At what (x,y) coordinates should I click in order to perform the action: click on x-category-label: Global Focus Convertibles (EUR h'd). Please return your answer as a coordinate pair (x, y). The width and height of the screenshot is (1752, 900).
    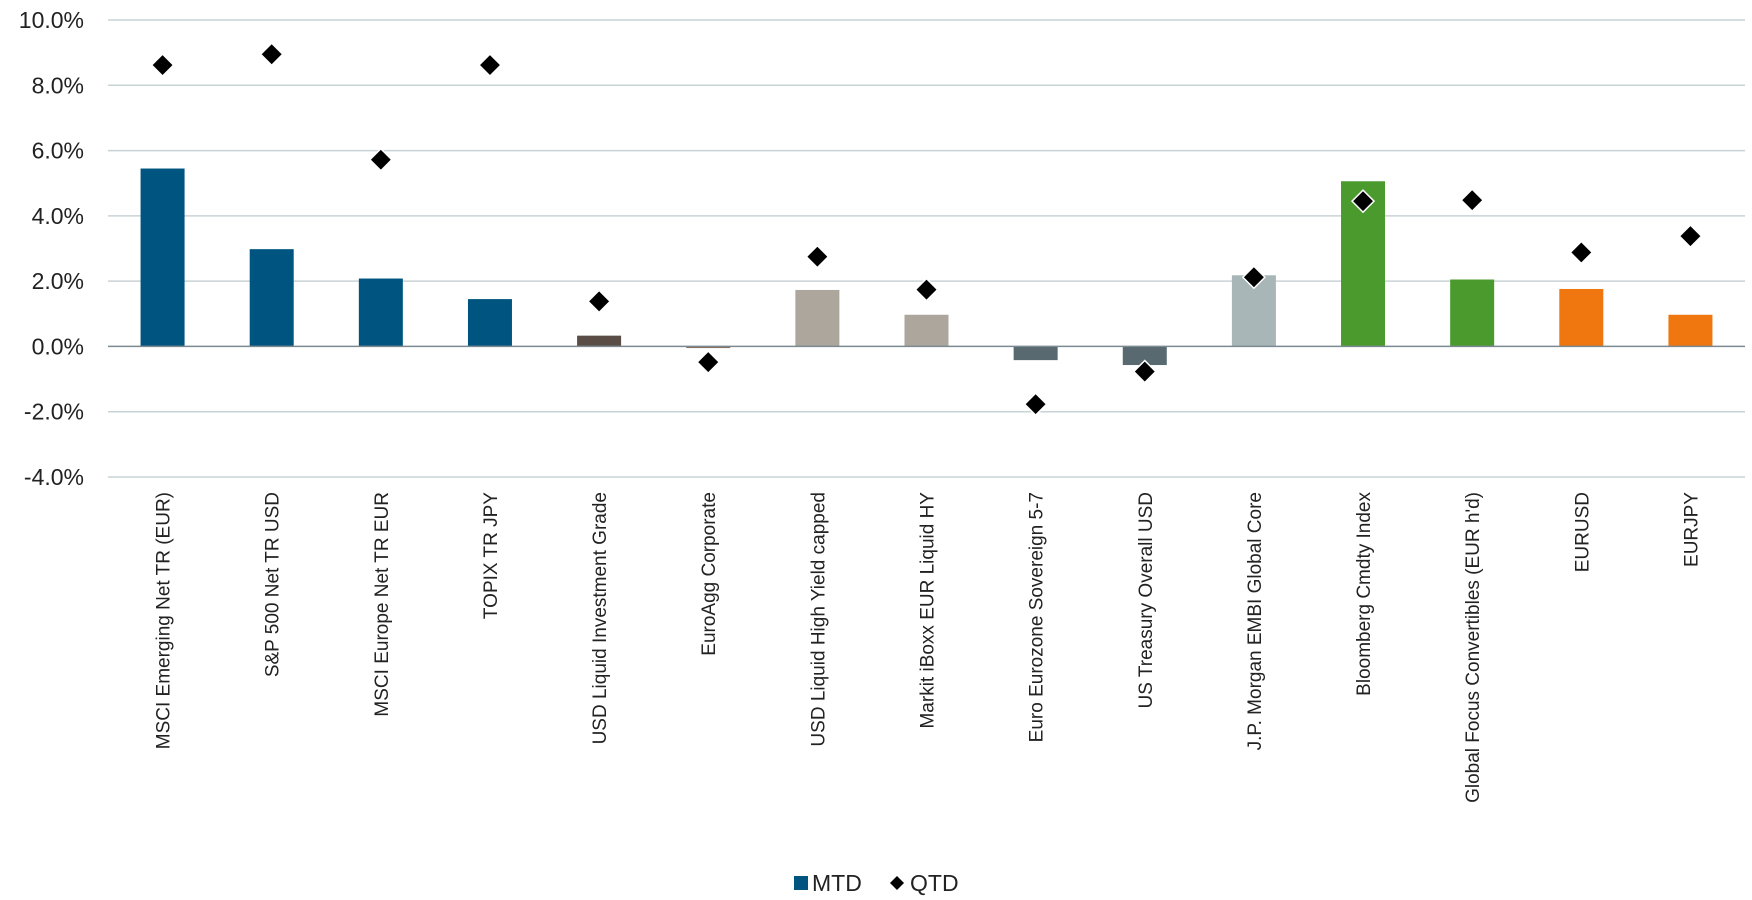
    Looking at the image, I should click on (1473, 647).